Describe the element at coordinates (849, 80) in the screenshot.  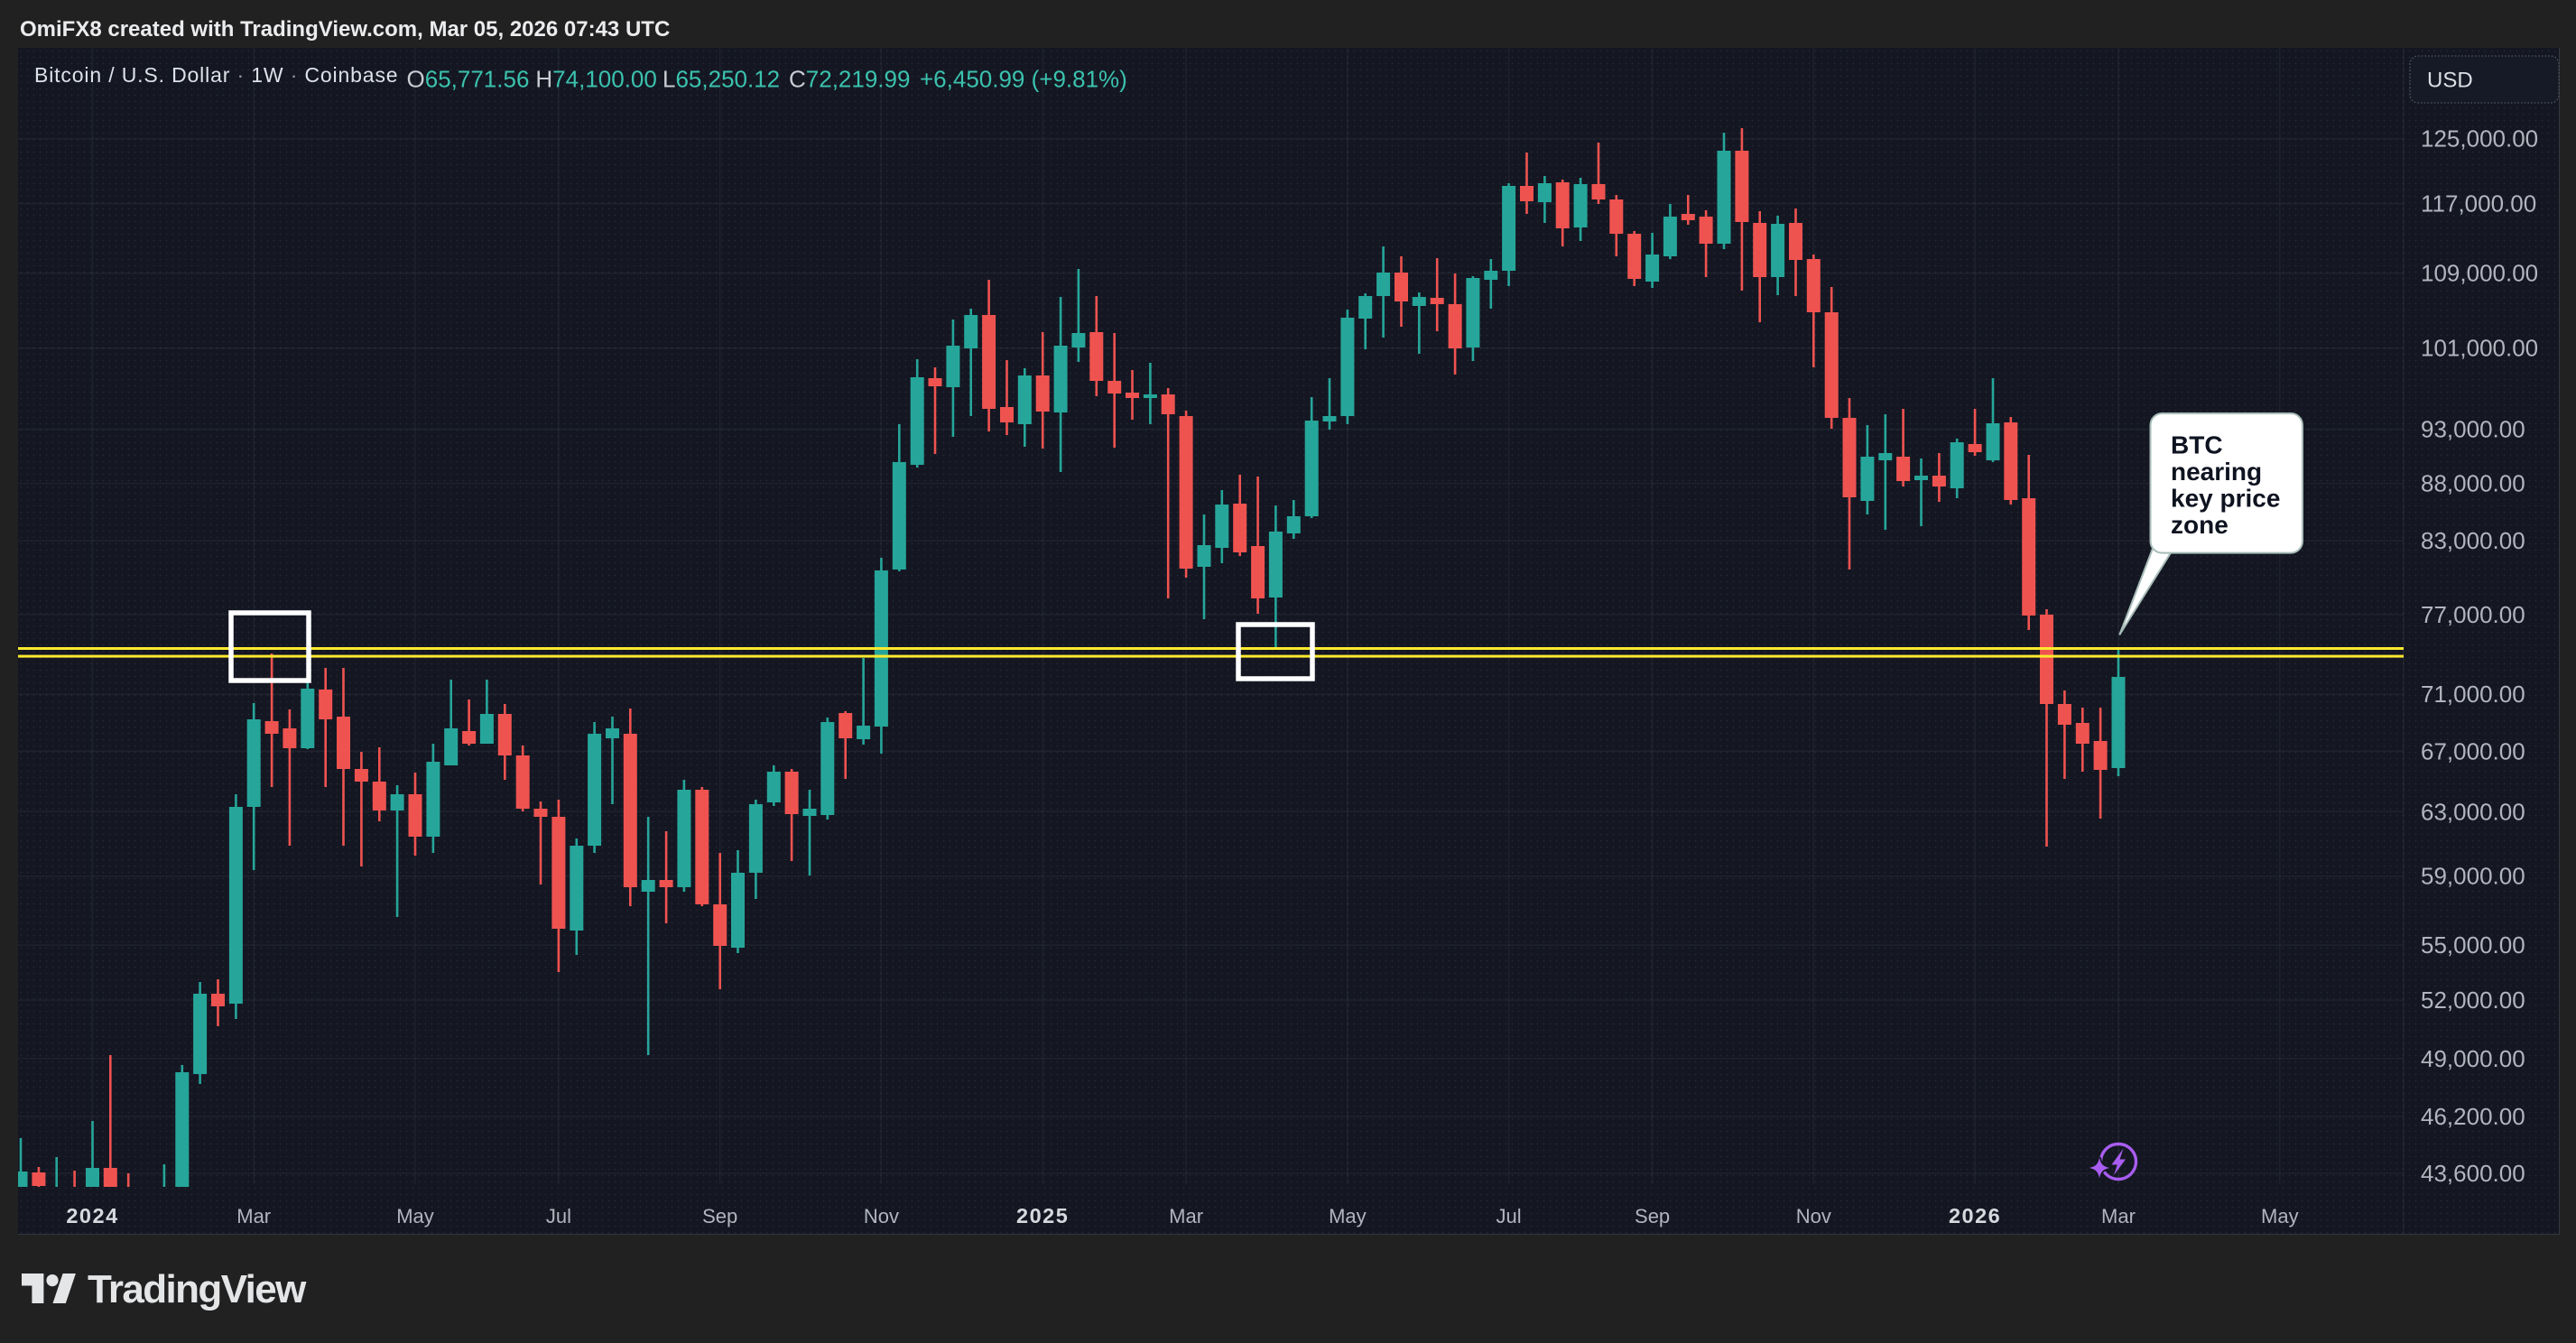
I see `svg-text: C72,219.99` at that location.